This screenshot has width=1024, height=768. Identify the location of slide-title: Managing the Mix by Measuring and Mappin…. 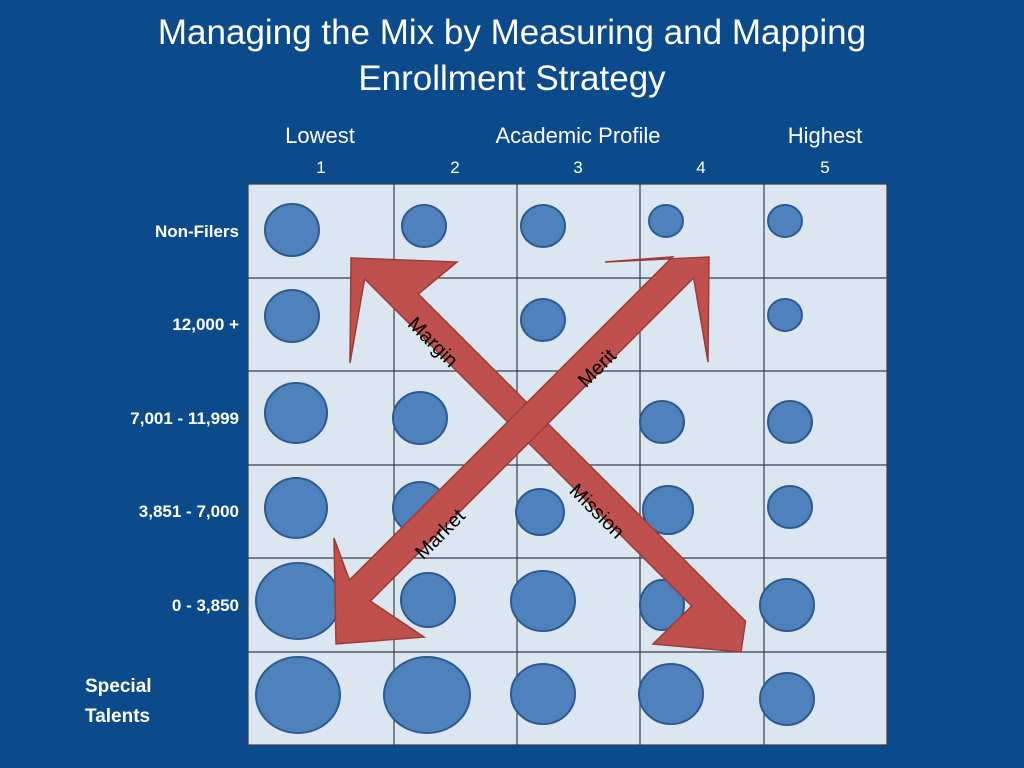
(512, 56).